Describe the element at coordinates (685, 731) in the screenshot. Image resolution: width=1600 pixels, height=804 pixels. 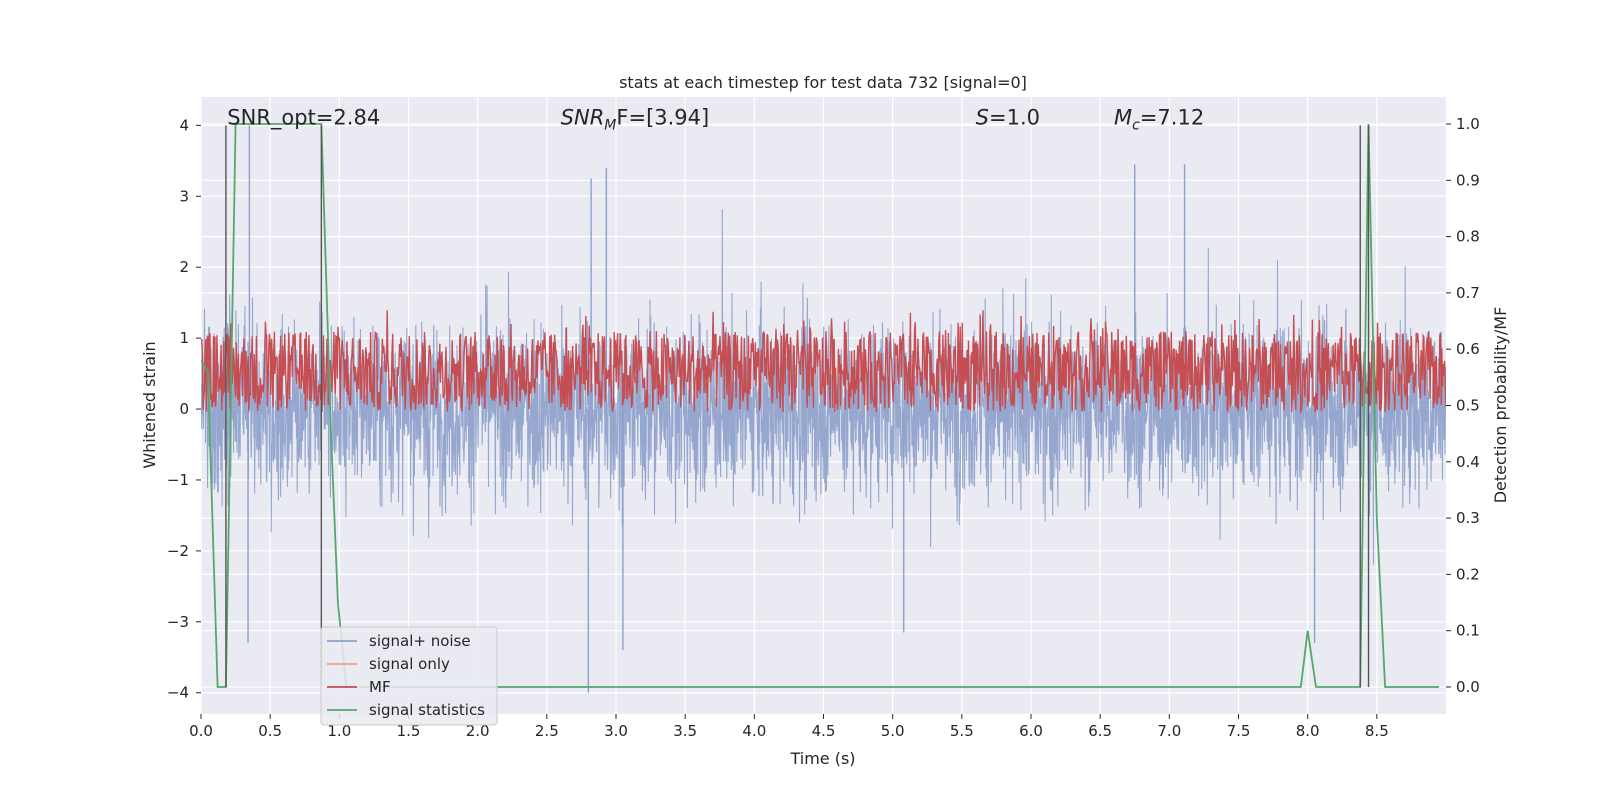
I see `x-tick-label: 3.5` at that location.